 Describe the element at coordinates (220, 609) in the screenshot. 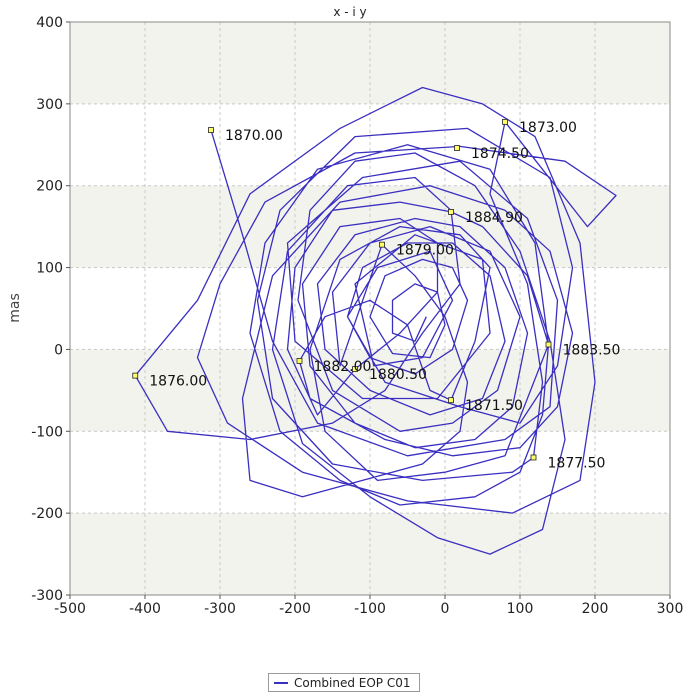

I see `x-tick-label: -300` at that location.